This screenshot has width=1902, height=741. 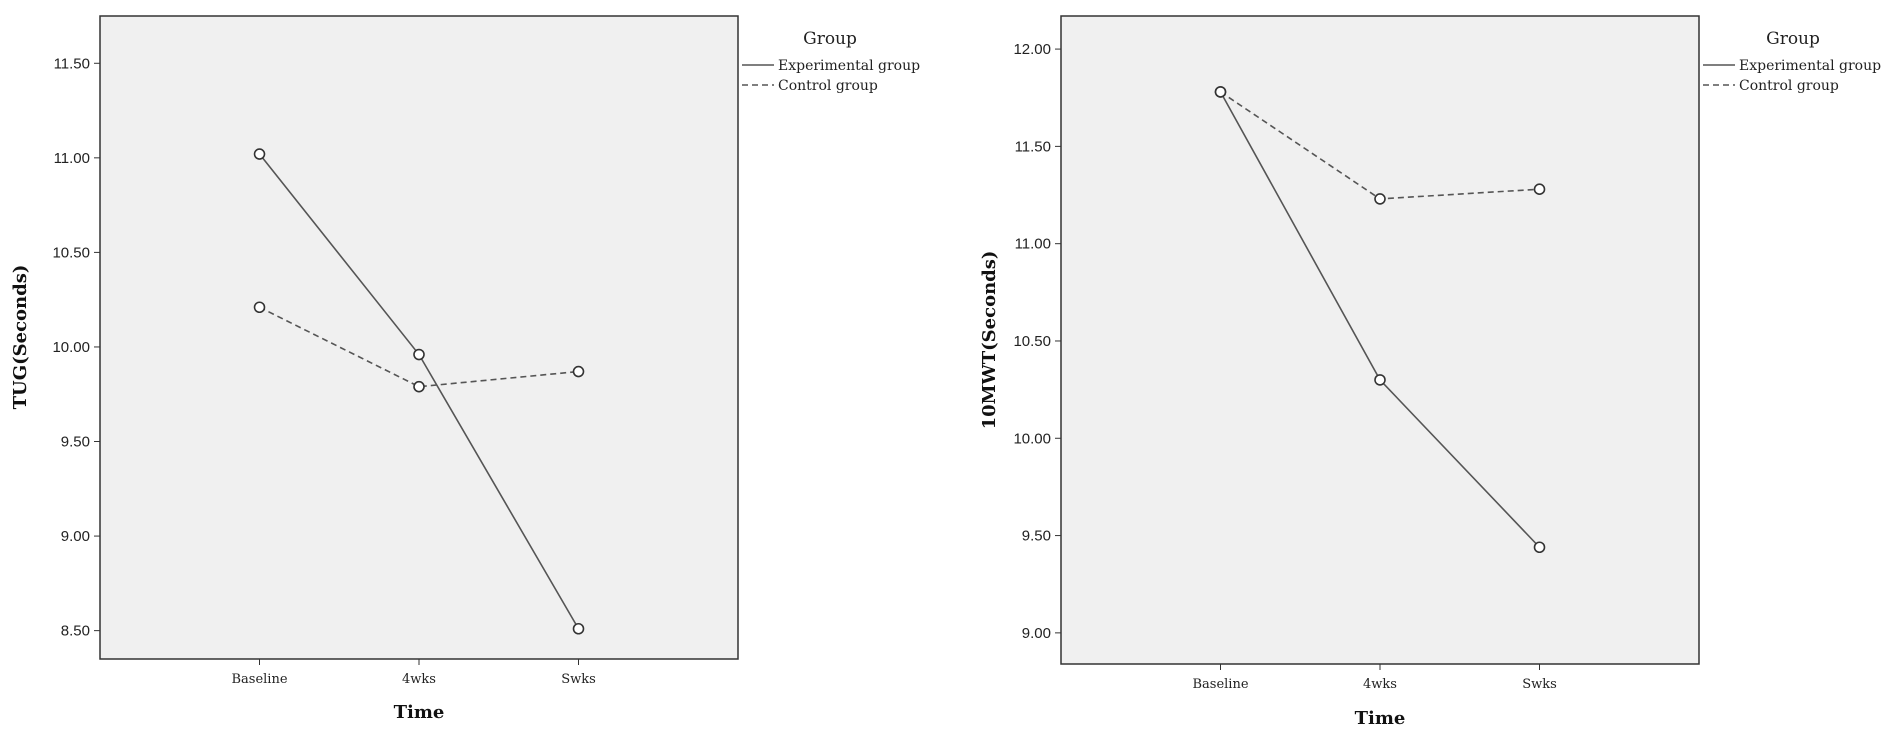 What do you see at coordinates (75, 631) in the screenshot?
I see `y-tick-label: 8.50` at bounding box center [75, 631].